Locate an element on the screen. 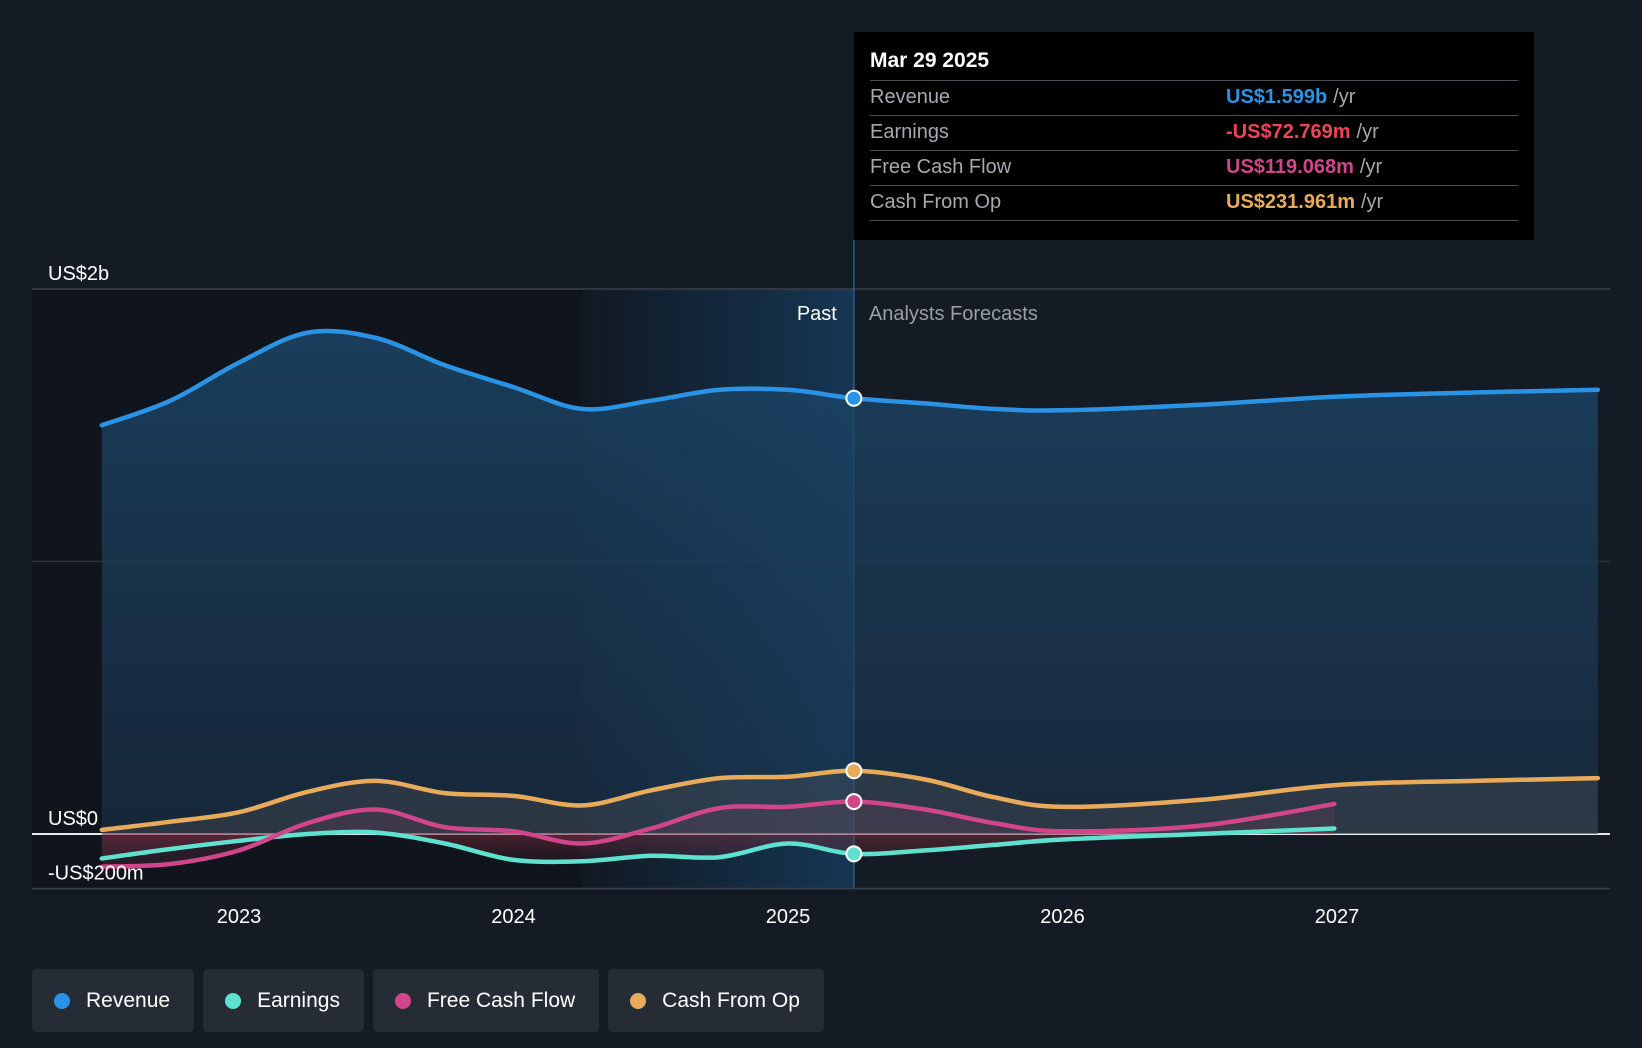  tooltip-label: Cash From Op is located at coordinates (936, 202).